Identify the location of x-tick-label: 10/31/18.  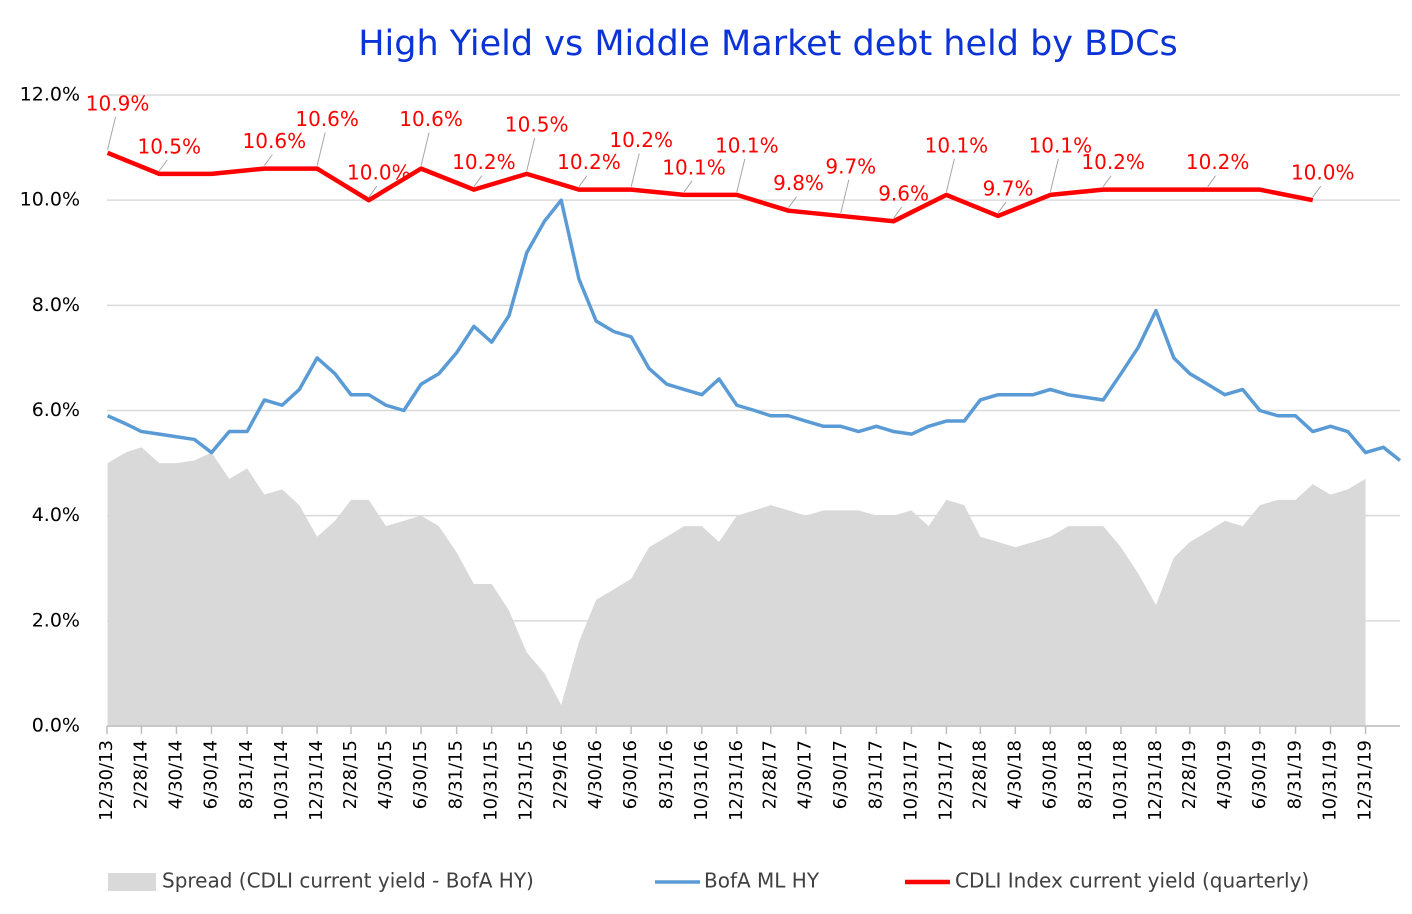
(1120, 780).